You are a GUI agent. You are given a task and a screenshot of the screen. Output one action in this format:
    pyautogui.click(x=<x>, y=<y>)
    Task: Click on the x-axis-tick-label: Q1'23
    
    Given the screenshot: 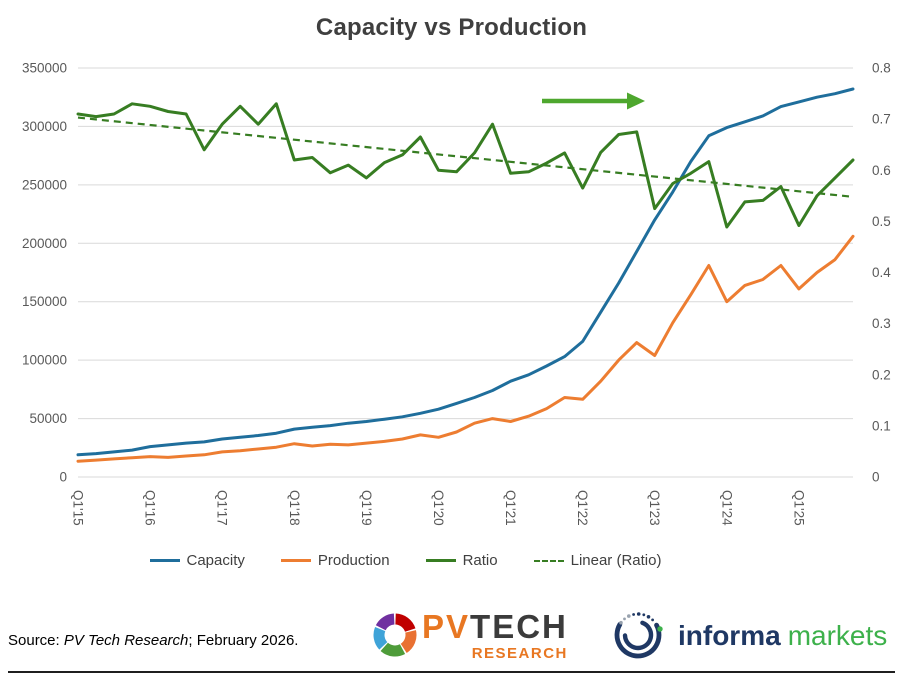 What is the action you would take?
    pyautogui.click(x=654, y=508)
    